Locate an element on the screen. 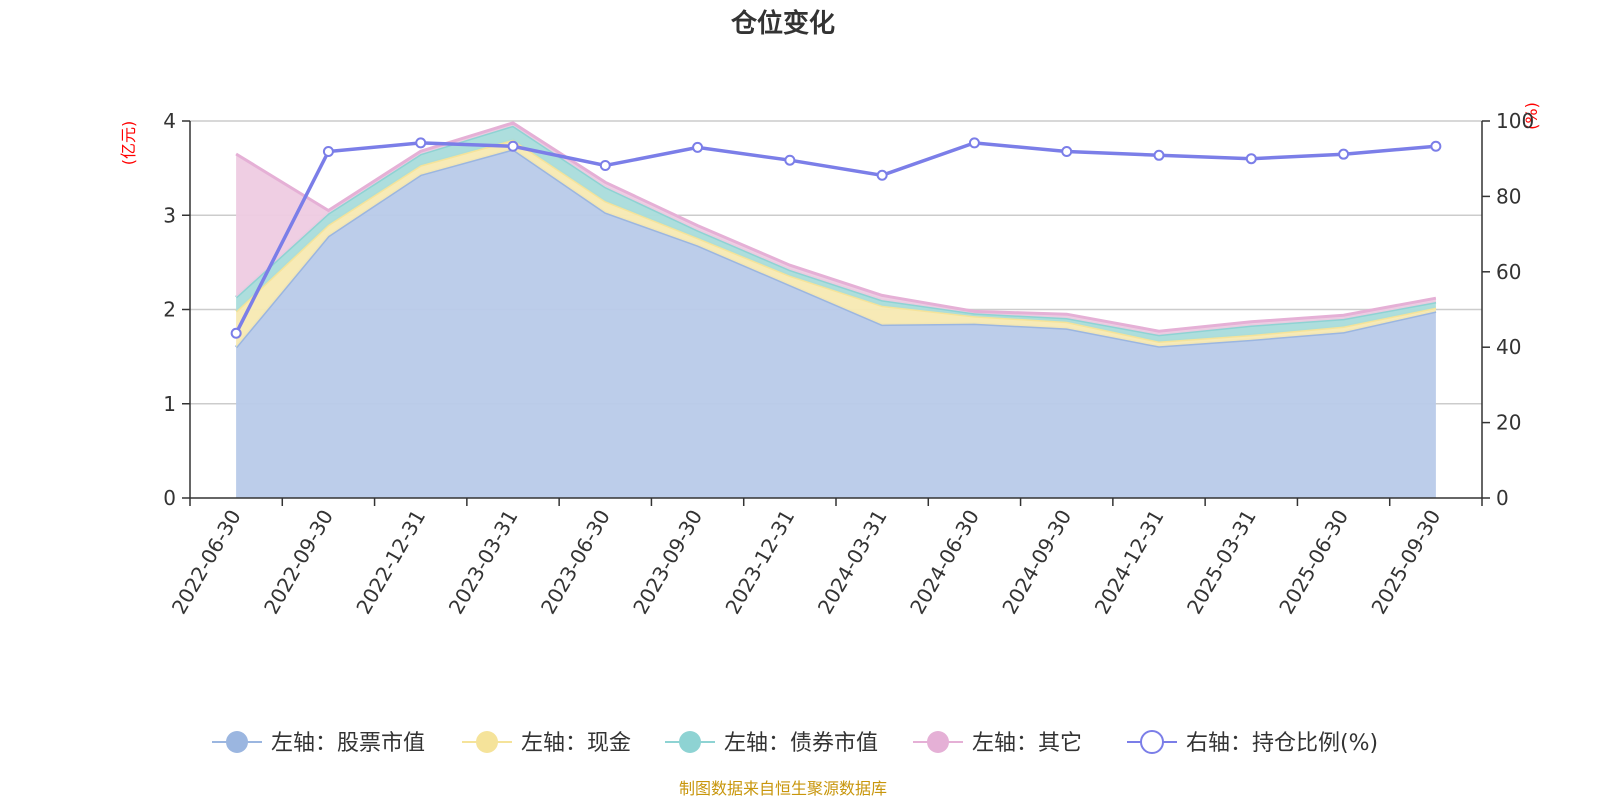 This screenshot has height=800, width=1600. x-tick-label: 2024-12-31 is located at coordinates (1129, 562).